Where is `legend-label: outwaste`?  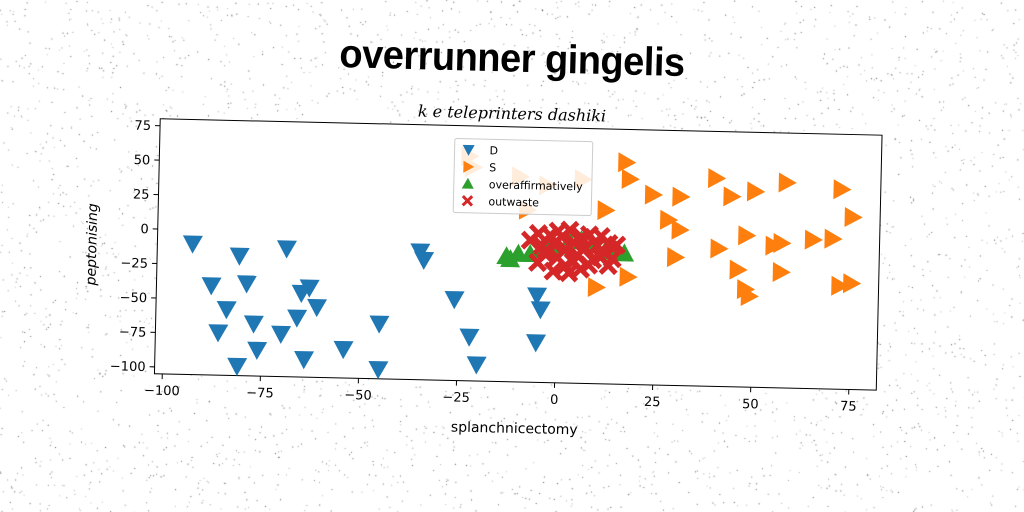
legend-label: outwaste is located at coordinates (513, 202).